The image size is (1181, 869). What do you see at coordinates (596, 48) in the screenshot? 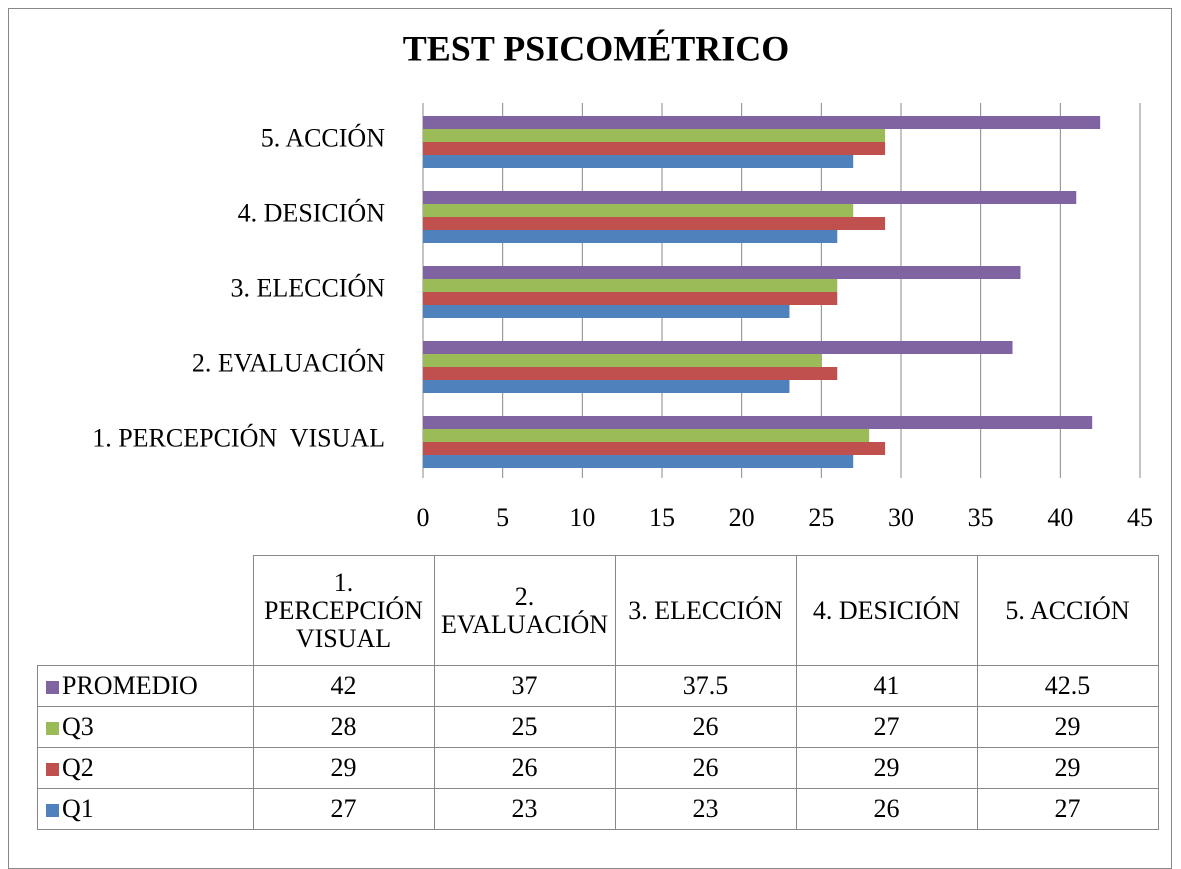
I see `chart-title: TEST PSICOMÉTRICO` at bounding box center [596, 48].